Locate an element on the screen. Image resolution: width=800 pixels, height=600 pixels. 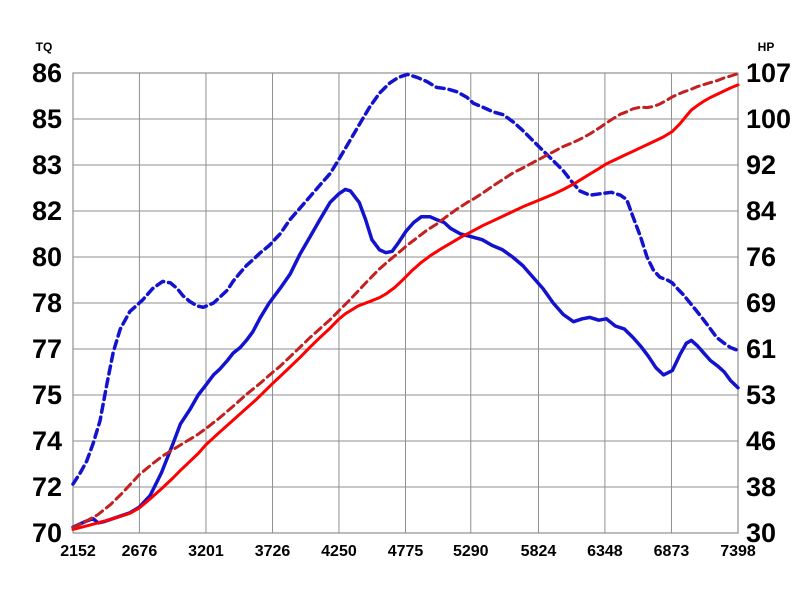
right-tick-label: 100 is located at coordinates (768, 119).